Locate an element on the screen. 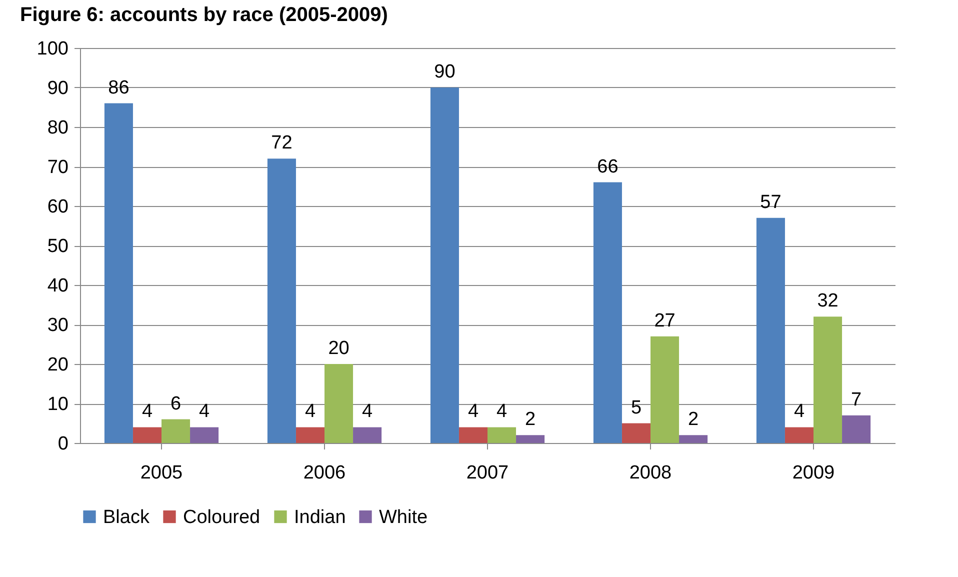 Image resolution: width=958 pixels, height=577 pixels. y-tick-label: 50 is located at coordinates (57, 246).